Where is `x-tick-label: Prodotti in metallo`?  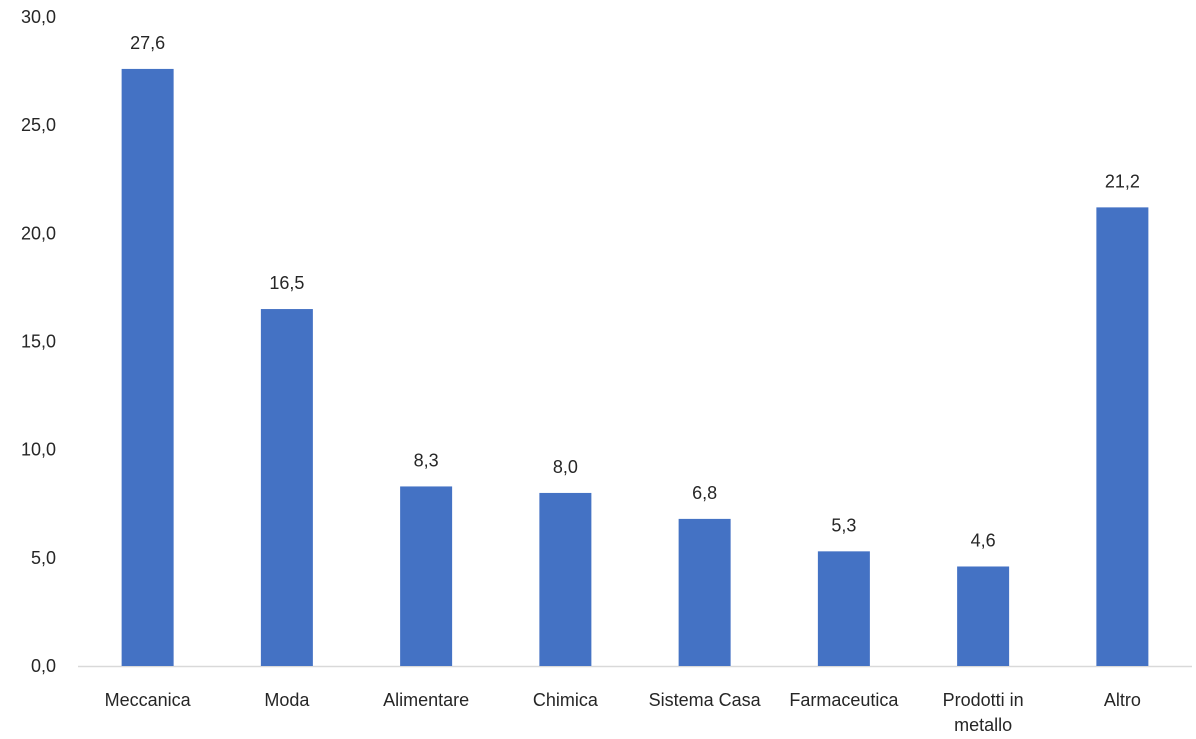
x-tick-label: Prodotti in metallo is located at coordinates (983, 712).